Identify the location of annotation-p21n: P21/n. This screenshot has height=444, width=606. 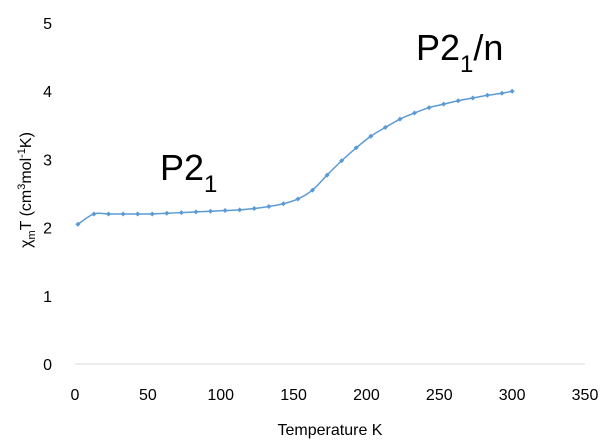
(459, 52).